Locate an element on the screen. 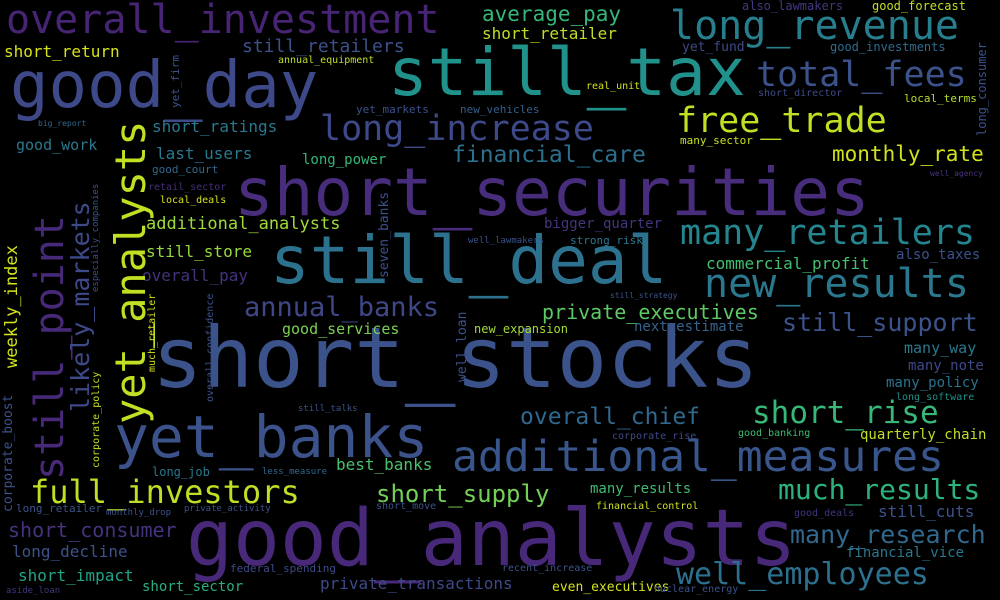  word-still-store: still_store is located at coordinates (199, 251).